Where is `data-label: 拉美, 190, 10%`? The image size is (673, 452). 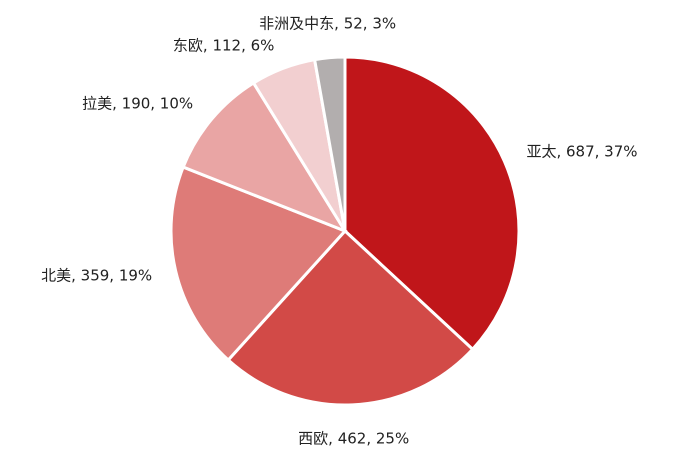 data-label: 拉美, 190, 10% is located at coordinates (137, 103).